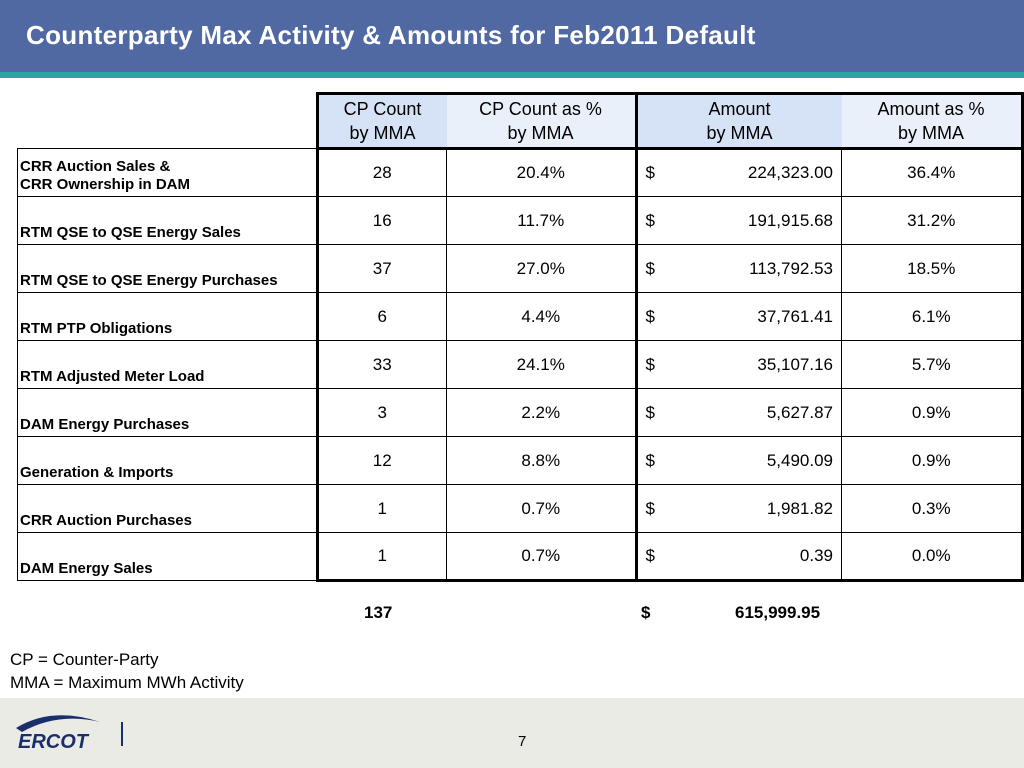  What do you see at coordinates (167, 220) in the screenshot?
I see `row-label: RTM QSE to QSE Energy Sales` at bounding box center [167, 220].